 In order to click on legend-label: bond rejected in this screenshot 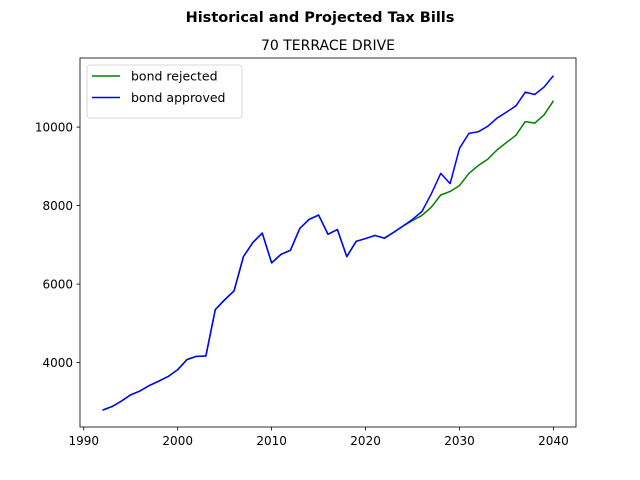, I will do `click(174, 76)`.